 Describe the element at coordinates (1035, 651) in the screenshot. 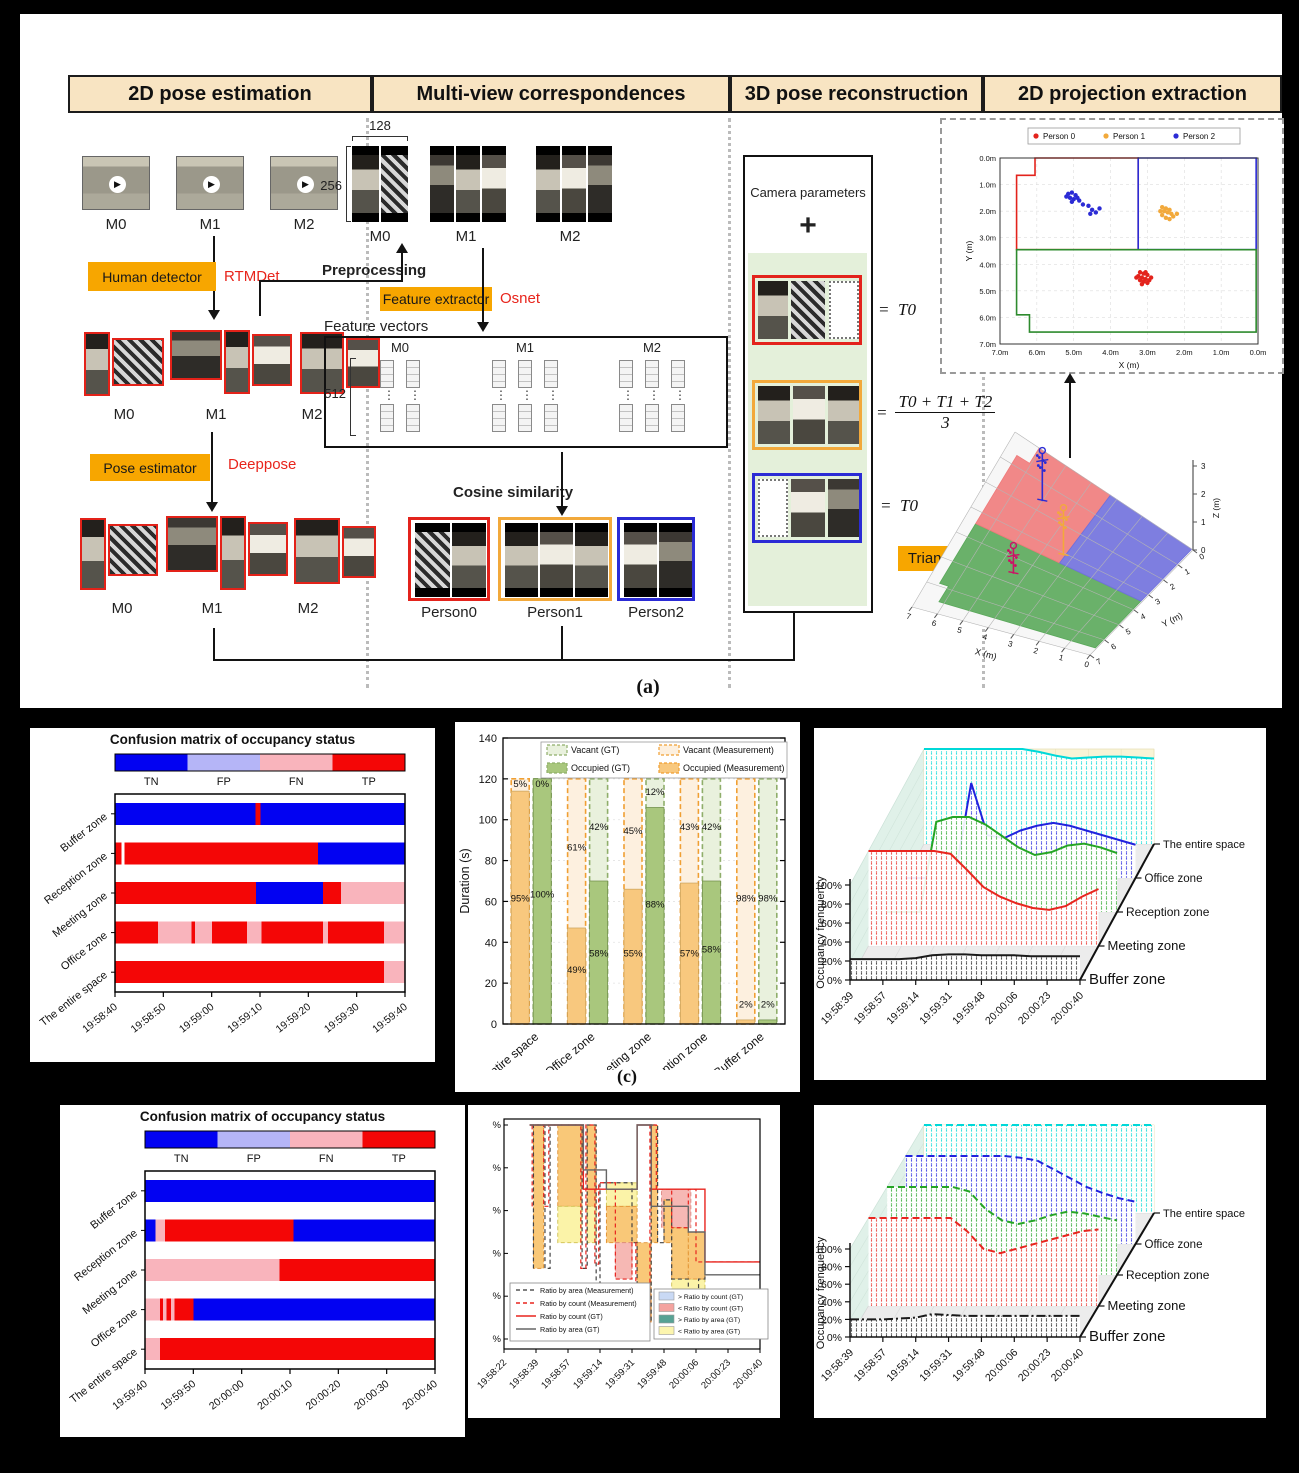

I see `svg-text: 2` at that location.